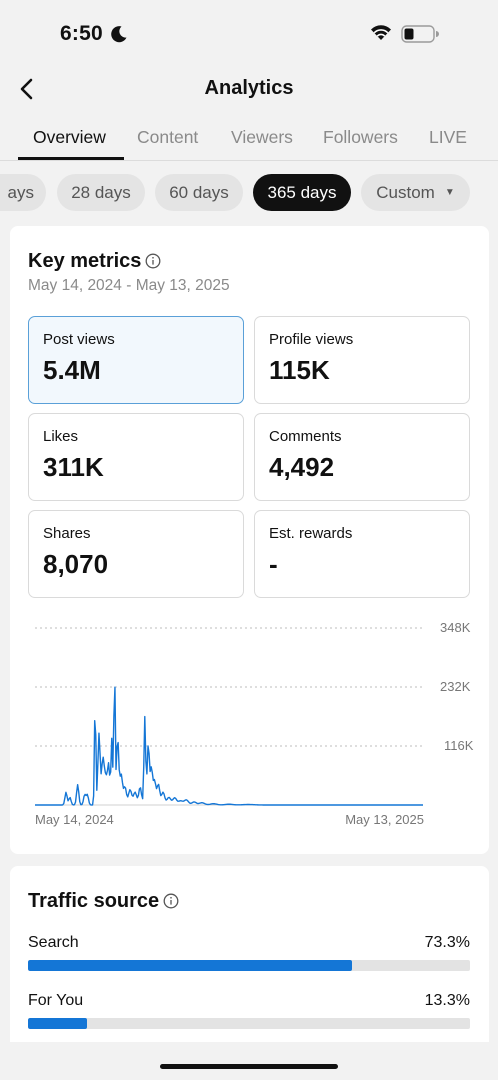  I want to click on caret-down-icon: ▼, so click(449, 192).